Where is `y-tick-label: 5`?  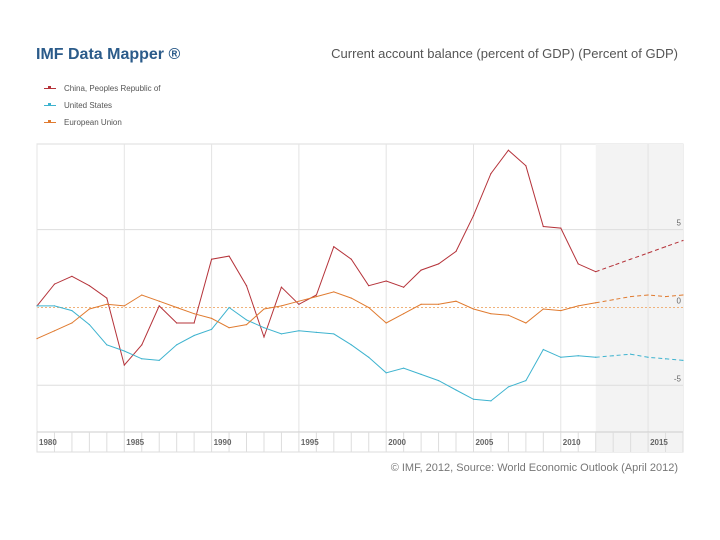
y-tick-label: 5 is located at coordinates (679, 223).